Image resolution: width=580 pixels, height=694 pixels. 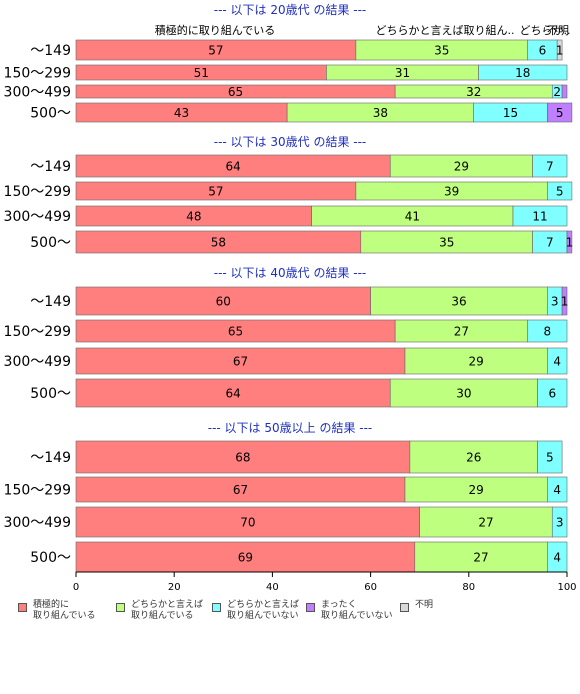 What do you see at coordinates (412, 217) in the screenshot?
I see `data-label: 41` at bounding box center [412, 217].